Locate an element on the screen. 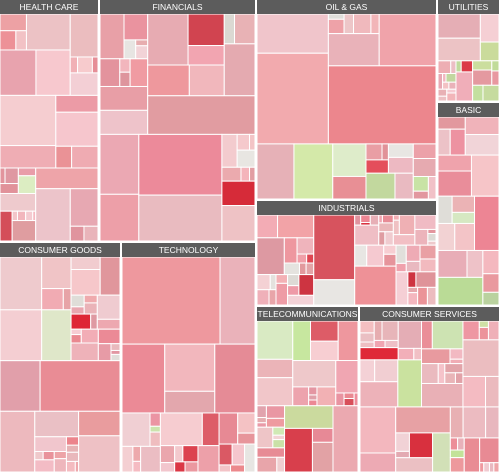 Image resolution: width=499 pixels, height=472 pixels. sector: CONSUMER GOODS is located at coordinates (60, 357).